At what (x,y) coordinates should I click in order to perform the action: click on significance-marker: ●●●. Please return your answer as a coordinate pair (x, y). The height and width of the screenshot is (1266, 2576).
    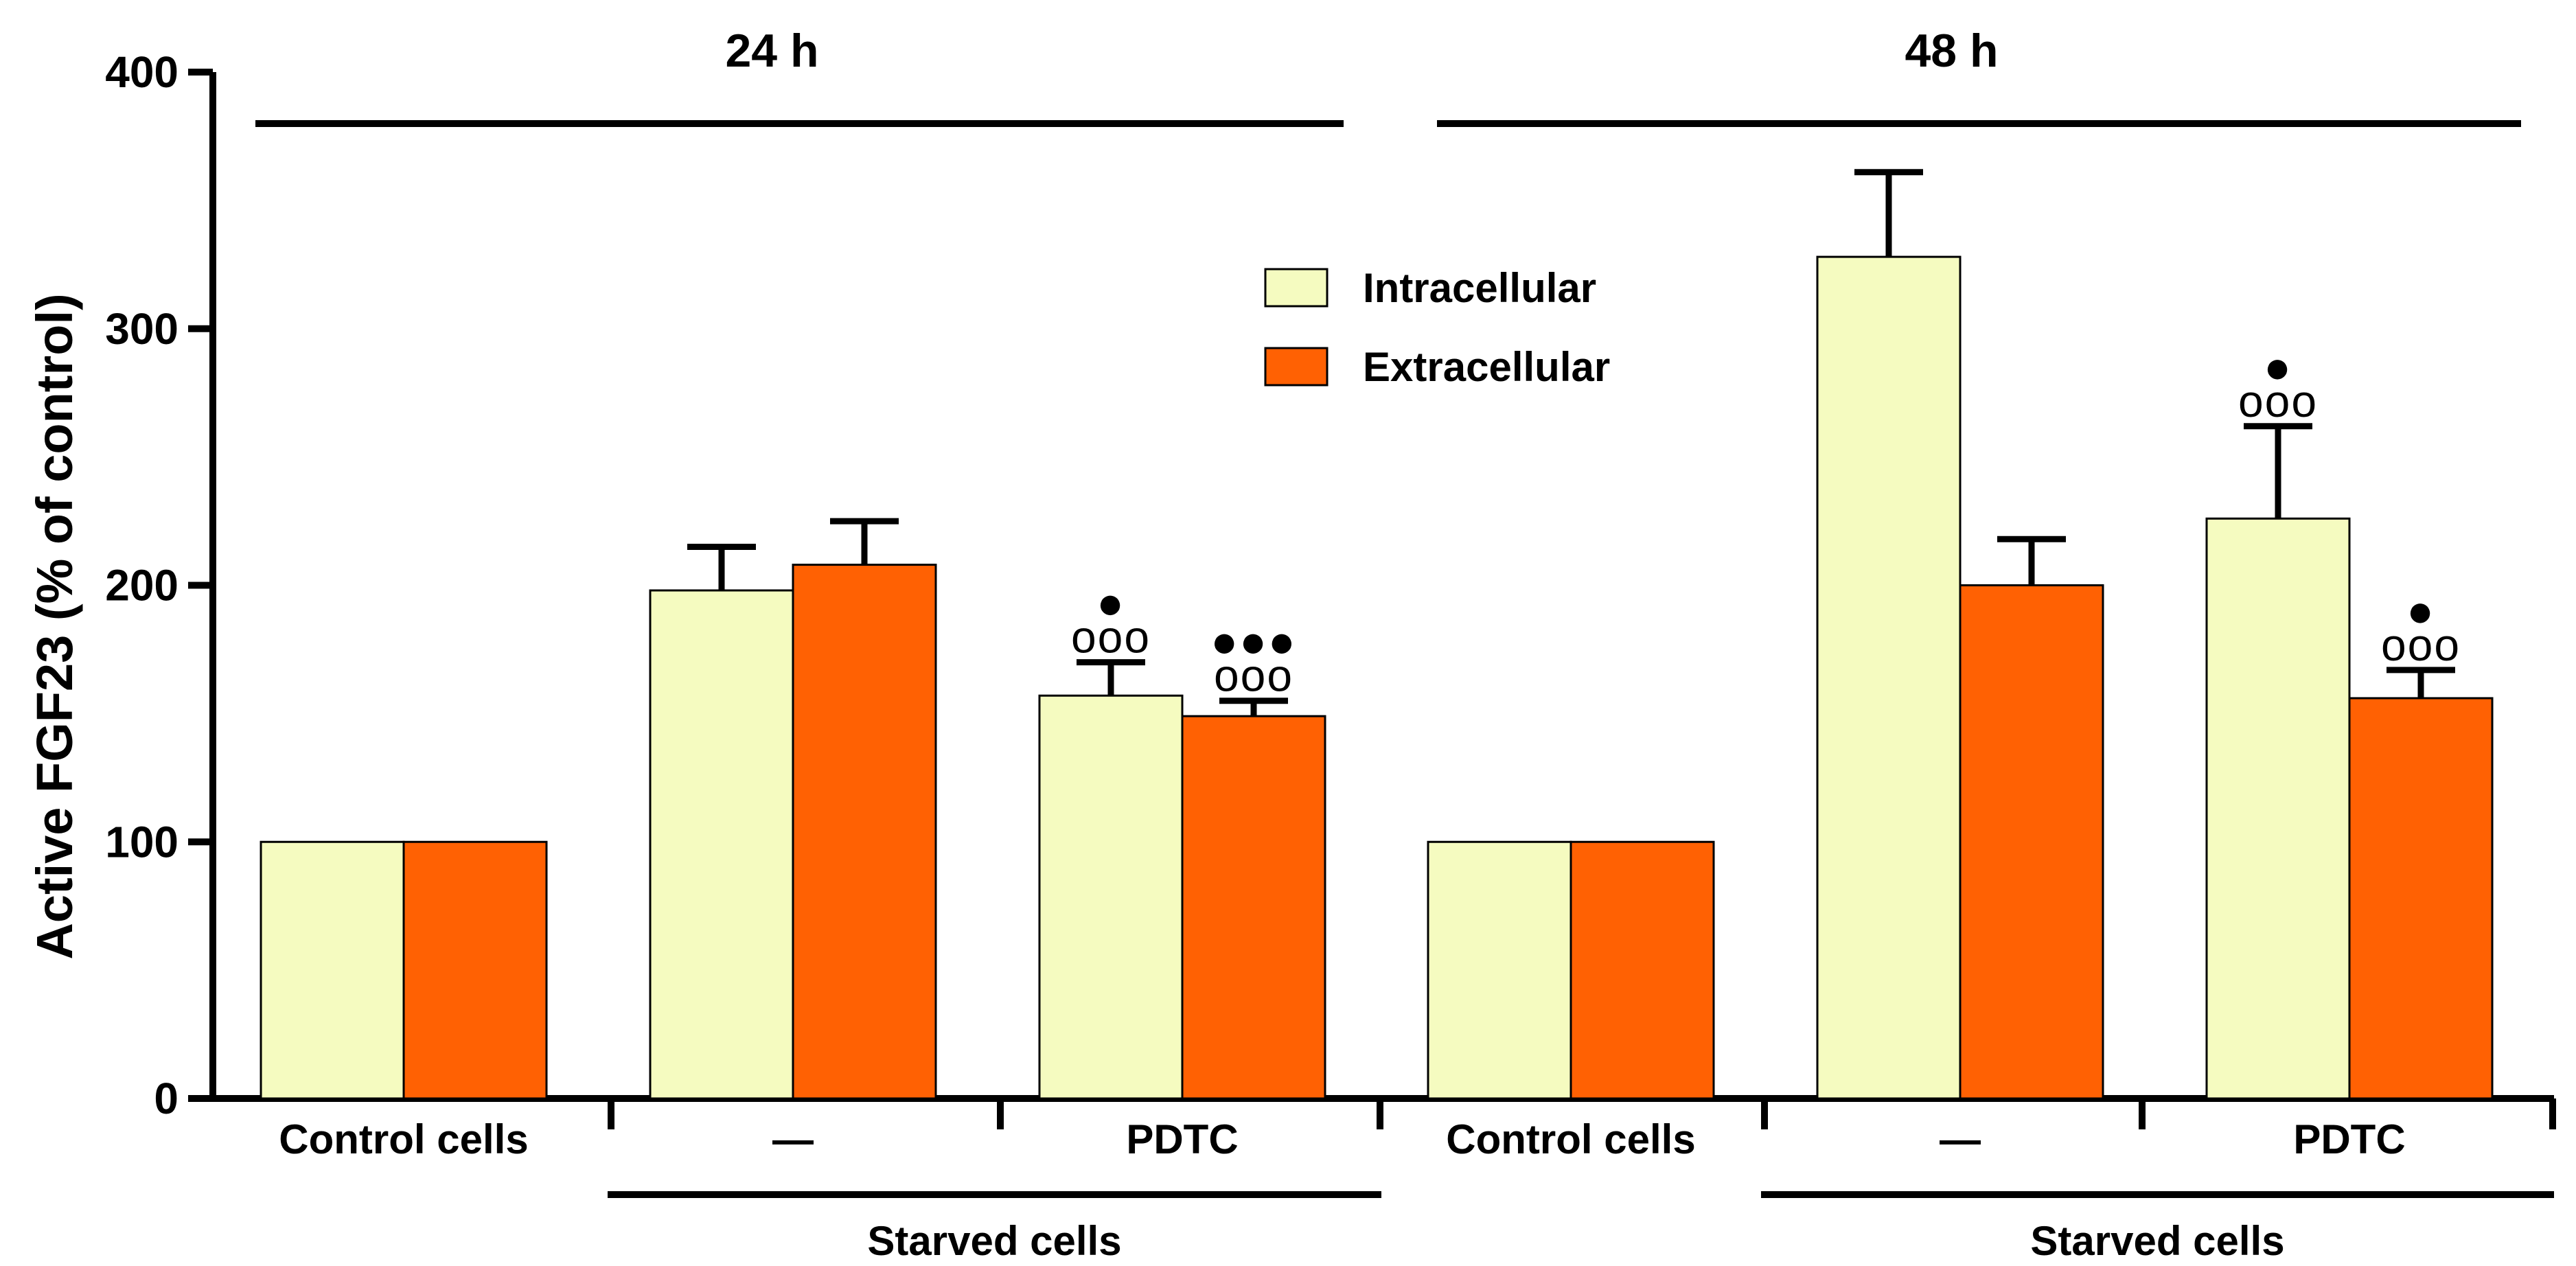
    Looking at the image, I should click on (1253, 641).